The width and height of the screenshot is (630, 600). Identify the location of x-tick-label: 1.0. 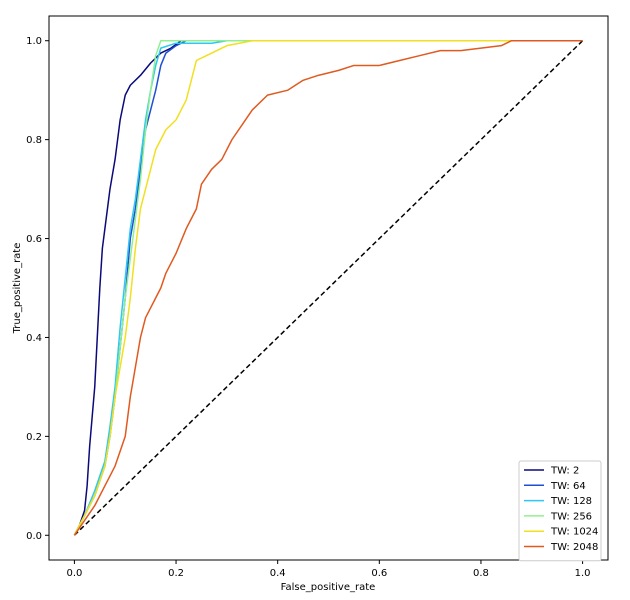
(583, 573).